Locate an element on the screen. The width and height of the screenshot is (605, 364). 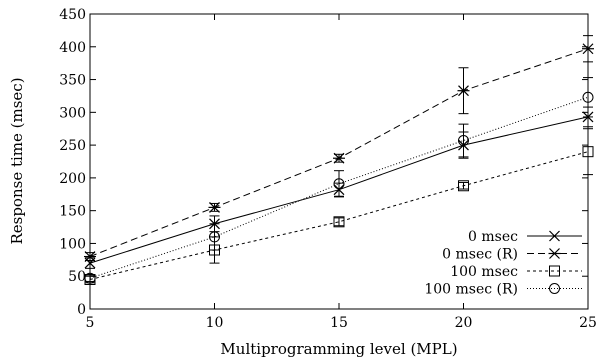
x-tick-label: 15 is located at coordinates (339, 323).